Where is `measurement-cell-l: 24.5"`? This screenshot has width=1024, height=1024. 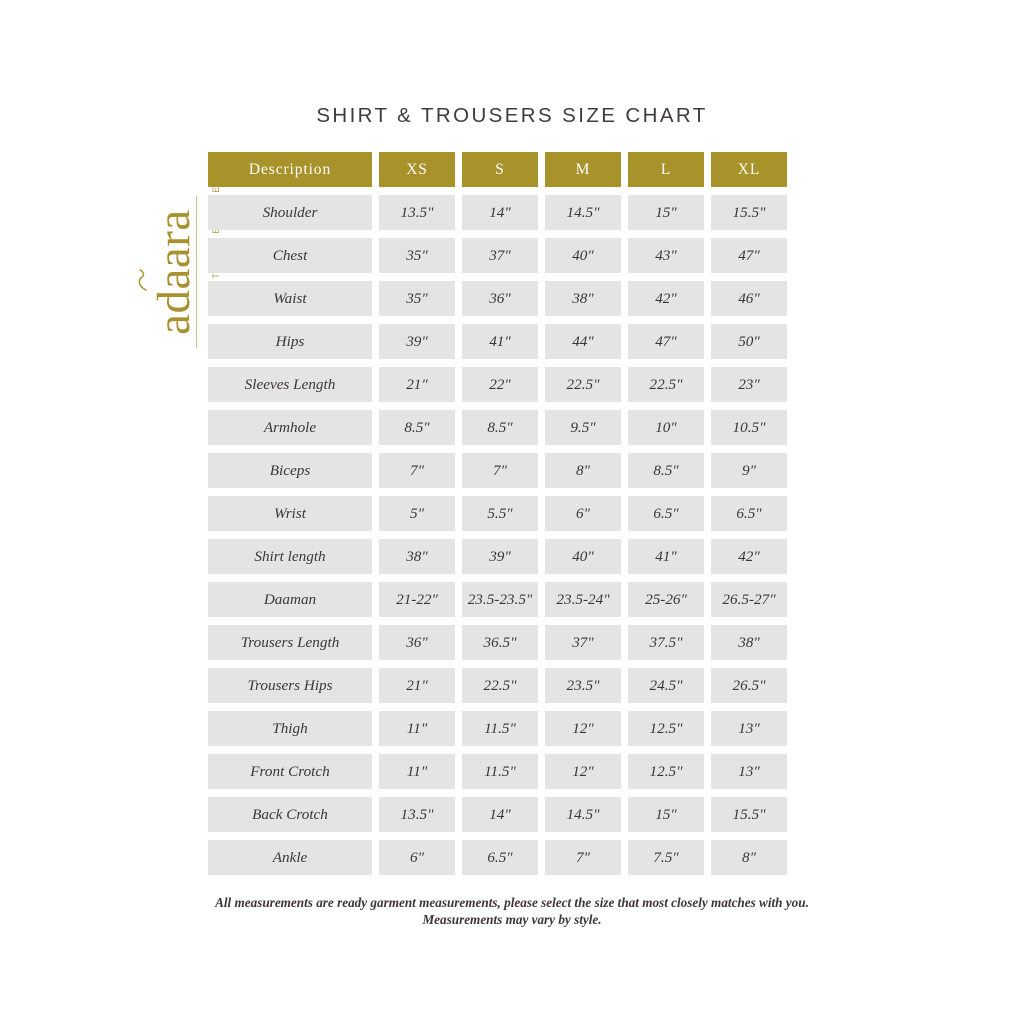 measurement-cell-l: 24.5" is located at coordinates (666, 685).